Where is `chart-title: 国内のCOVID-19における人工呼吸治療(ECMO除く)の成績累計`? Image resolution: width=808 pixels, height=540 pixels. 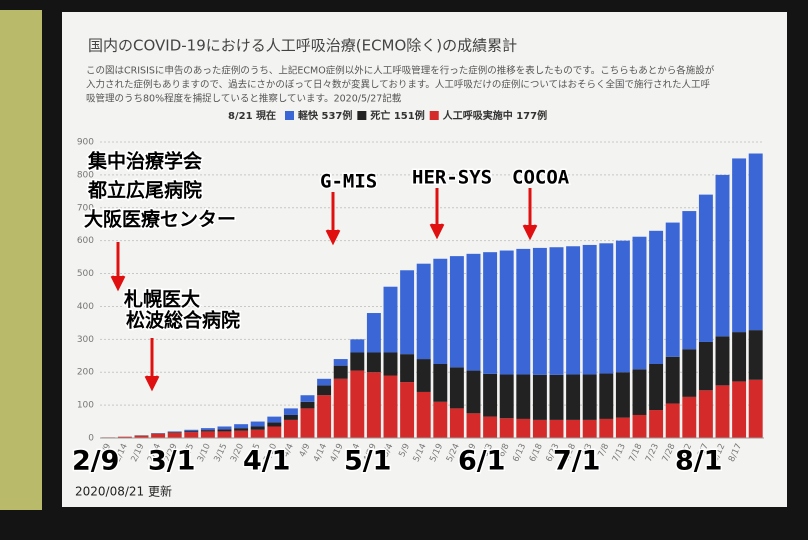 chart-title: 国内のCOVID-19における人工呼吸治療(ECMO除く)の成績累計 is located at coordinates (302, 46).